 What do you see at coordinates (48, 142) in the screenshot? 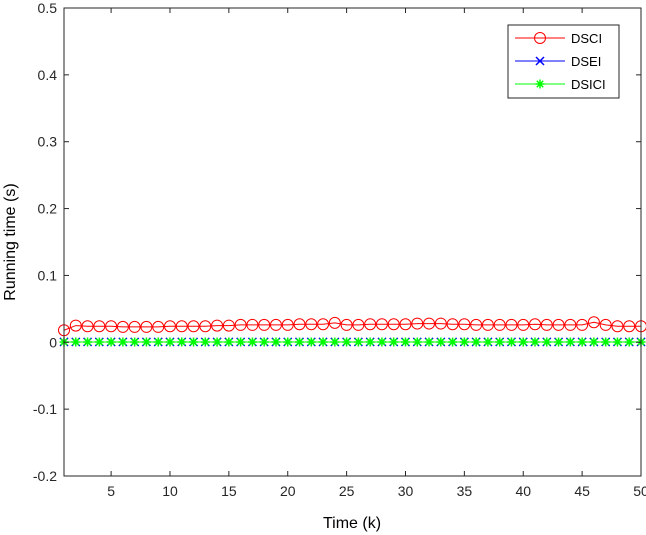
I see `y-tick-label: 0.3` at bounding box center [48, 142].